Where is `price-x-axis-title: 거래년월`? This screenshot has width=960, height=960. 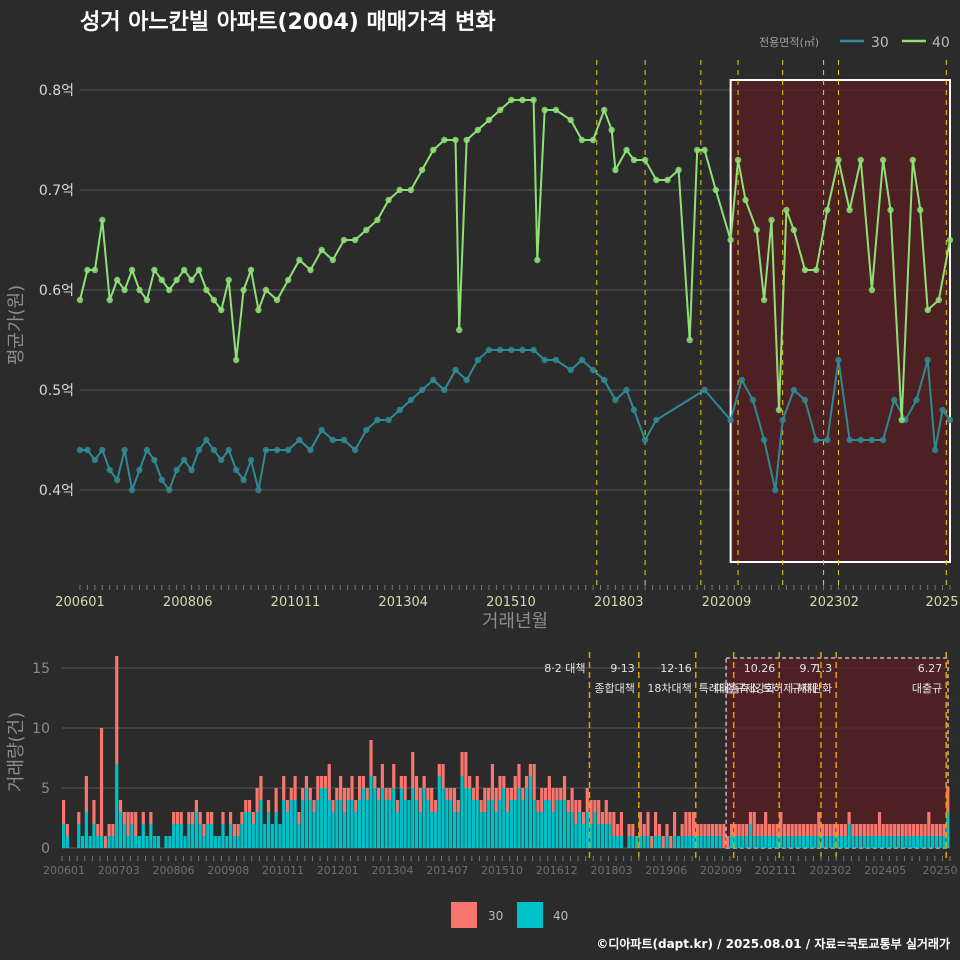
price-x-axis-title: 거래년월 is located at coordinates (515, 621).